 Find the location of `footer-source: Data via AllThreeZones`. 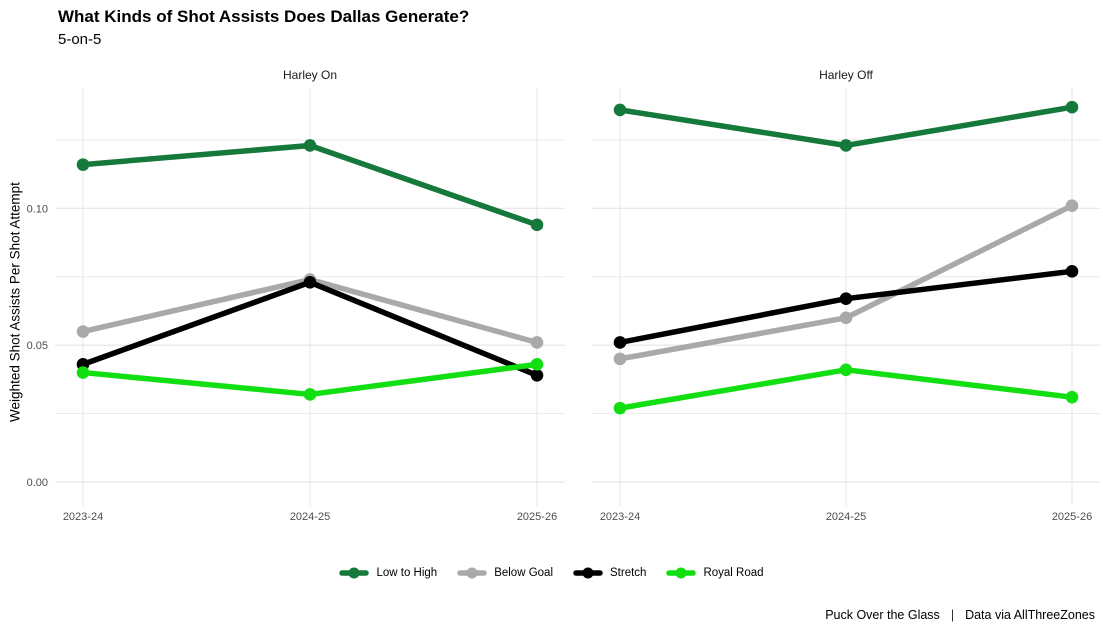

footer-source: Data via AllThreeZones is located at coordinates (1030, 615).